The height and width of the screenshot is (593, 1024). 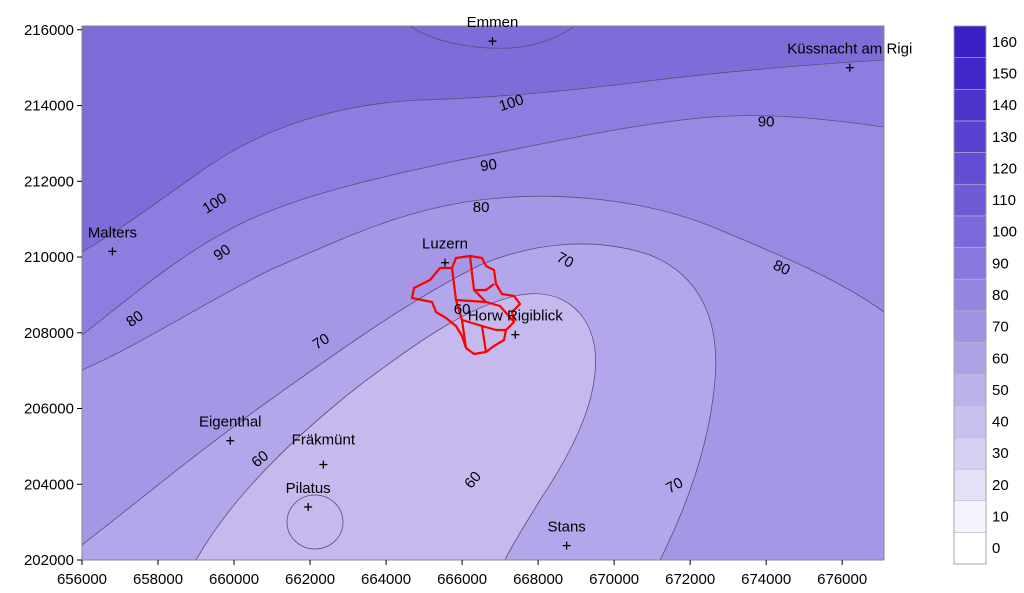 What do you see at coordinates (49, 484) in the screenshot?
I see `y-tick-label: 204000` at bounding box center [49, 484].